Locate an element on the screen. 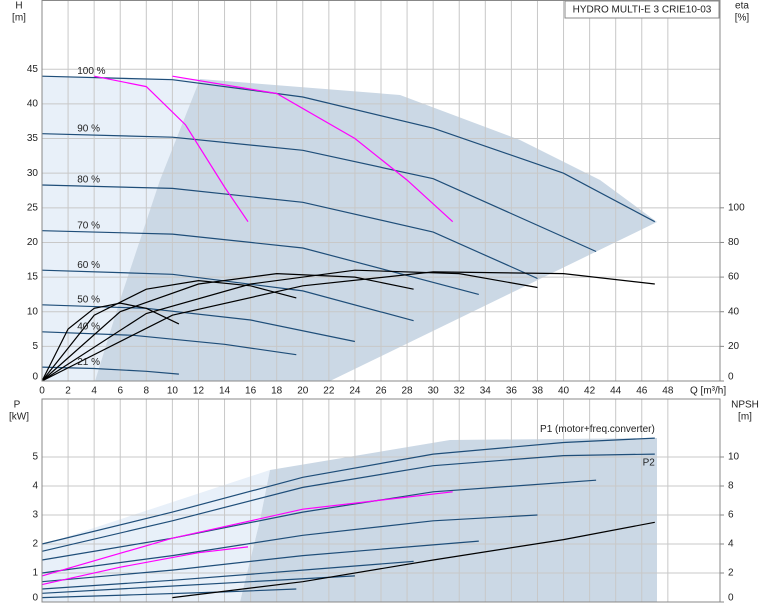 The image size is (774, 611). y-tick-label: 30 is located at coordinates (33, 173).